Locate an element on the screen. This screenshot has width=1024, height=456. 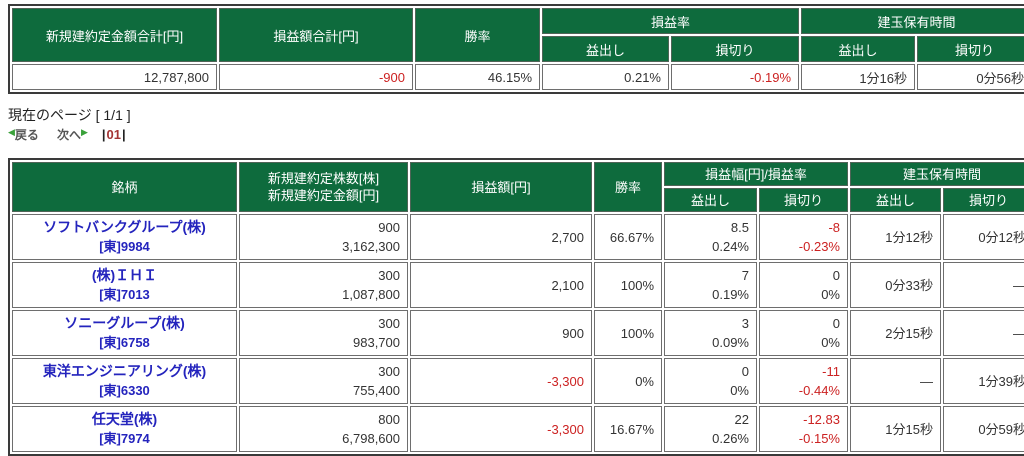
shares-amount-cell: 800 6,798,600 is located at coordinates (323, 429).